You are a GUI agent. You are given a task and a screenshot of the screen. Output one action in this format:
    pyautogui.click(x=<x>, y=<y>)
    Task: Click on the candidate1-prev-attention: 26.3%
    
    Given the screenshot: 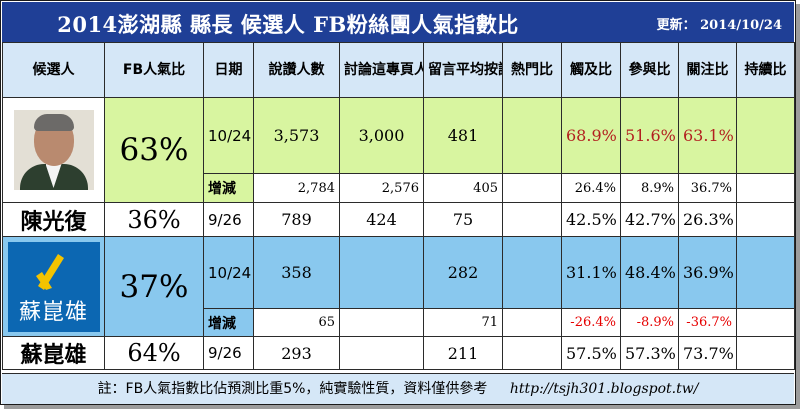 What is the action you would take?
    pyautogui.click(x=707, y=219)
    